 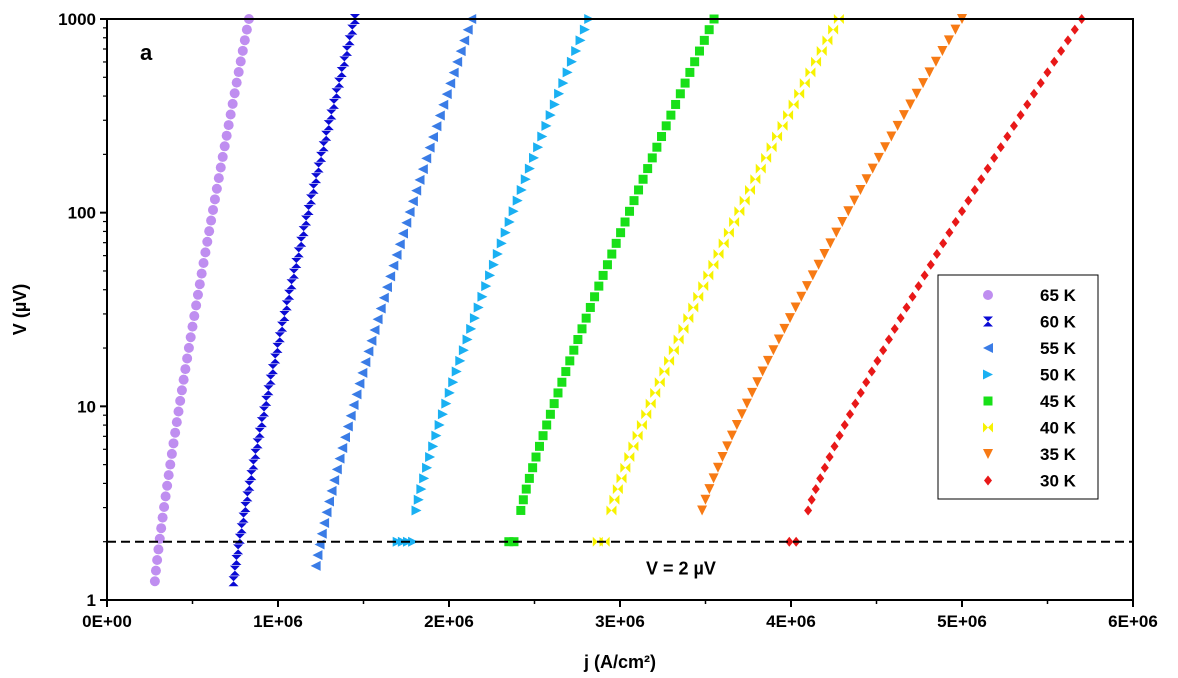 What do you see at coordinates (1133, 621) in the screenshot?
I see `x-tick-label: 6E+06` at bounding box center [1133, 621].